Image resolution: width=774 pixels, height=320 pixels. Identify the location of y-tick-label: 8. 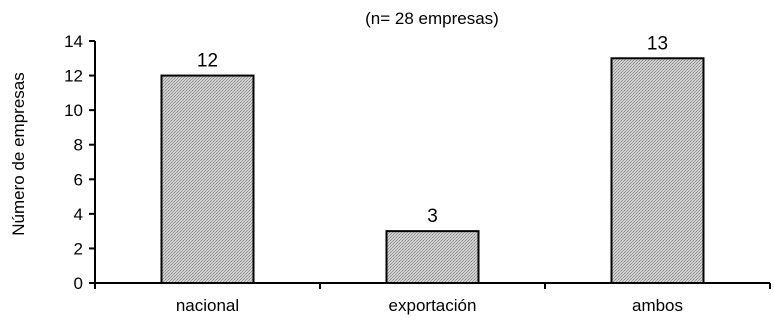
(78, 145).